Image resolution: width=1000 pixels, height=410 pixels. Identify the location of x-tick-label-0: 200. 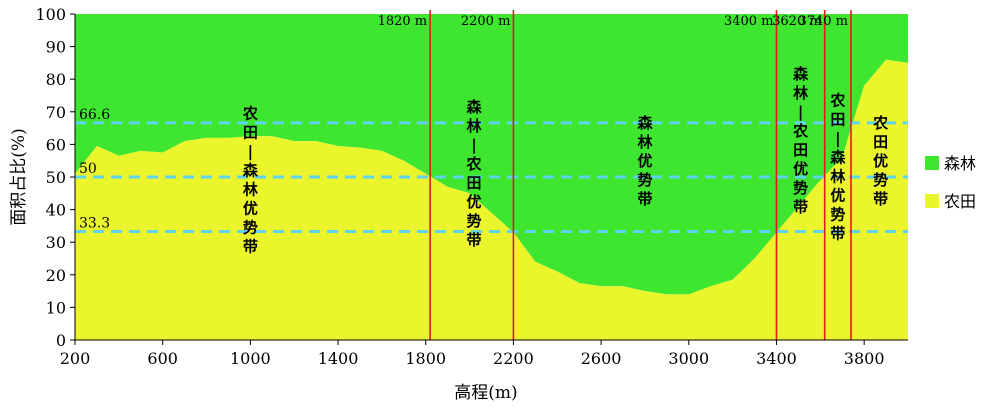
(75, 358).